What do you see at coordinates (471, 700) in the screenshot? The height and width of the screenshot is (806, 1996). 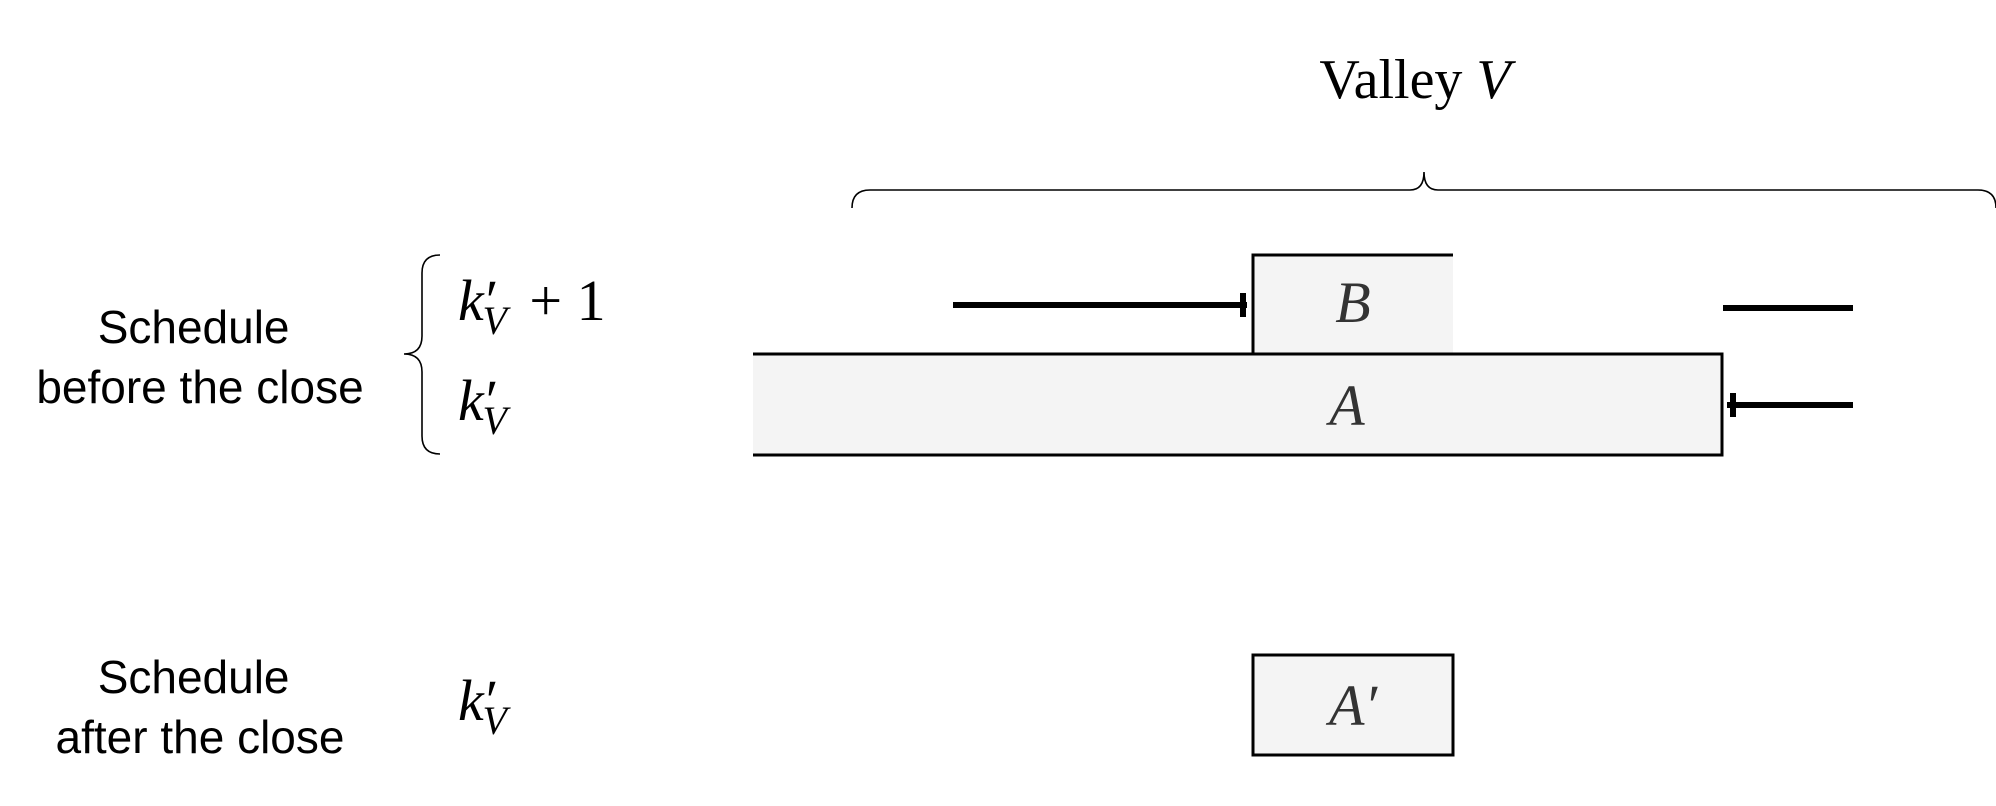 I see `row-after-base: k` at bounding box center [471, 700].